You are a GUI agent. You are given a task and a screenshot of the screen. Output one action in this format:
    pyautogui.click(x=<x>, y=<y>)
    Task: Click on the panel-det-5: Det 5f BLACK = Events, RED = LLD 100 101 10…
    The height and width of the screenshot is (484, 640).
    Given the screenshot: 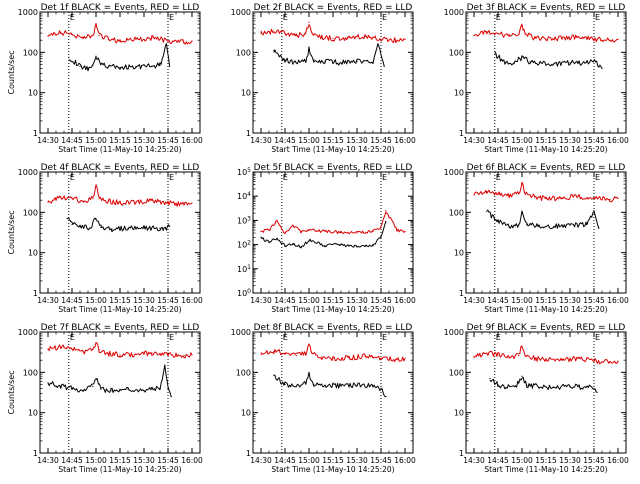 What is the action you would take?
    pyautogui.click(x=326, y=238)
    